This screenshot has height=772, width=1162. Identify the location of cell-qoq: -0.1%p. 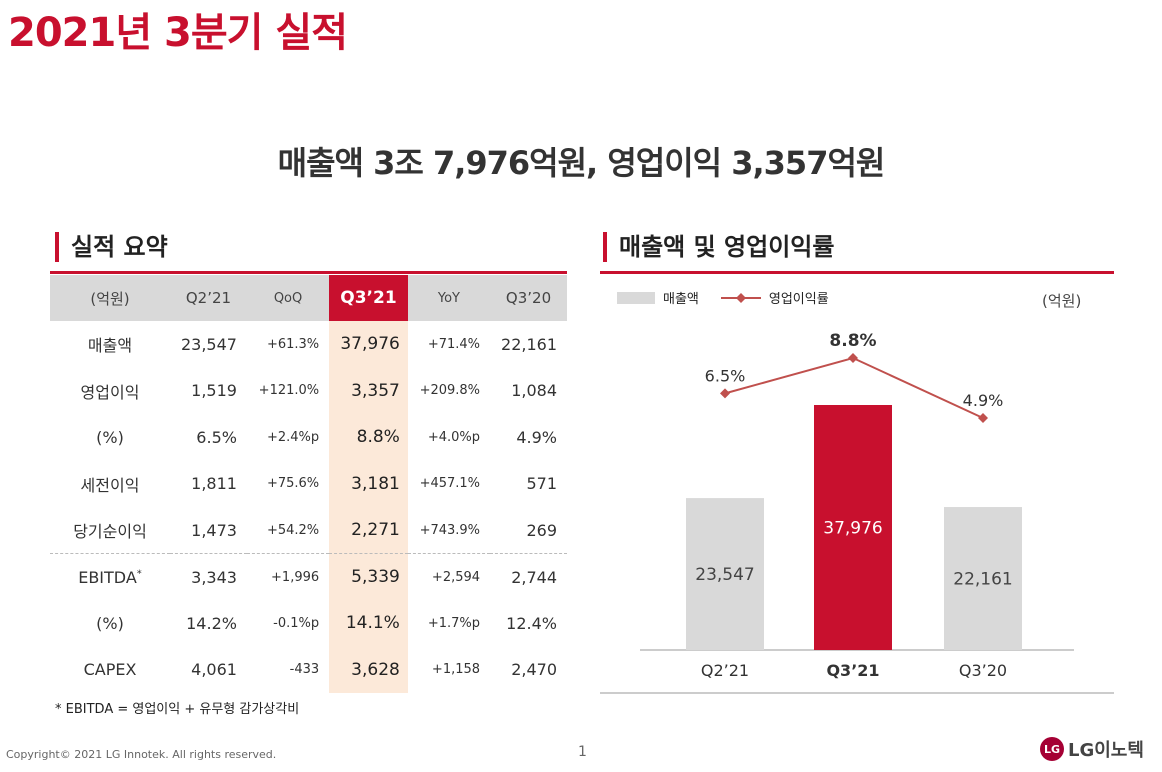
(296, 623).